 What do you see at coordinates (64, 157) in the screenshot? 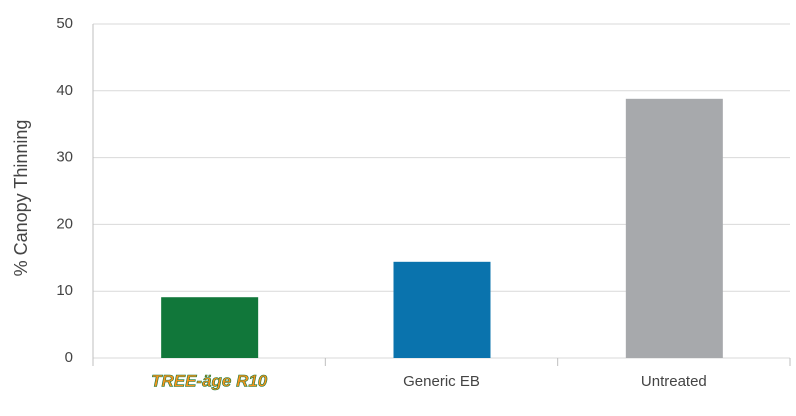
I see `y-tick-label: 30` at bounding box center [64, 157].